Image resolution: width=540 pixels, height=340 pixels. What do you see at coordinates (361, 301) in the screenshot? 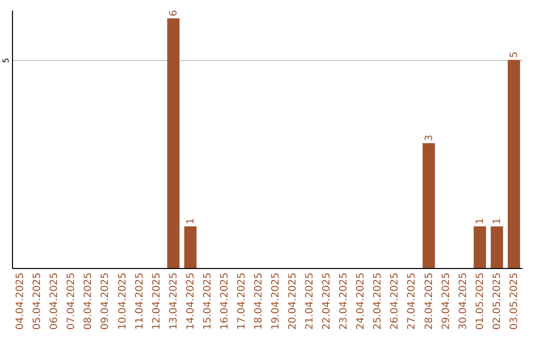
I see `x-tick-label: 24.04.2025` at bounding box center [361, 301].